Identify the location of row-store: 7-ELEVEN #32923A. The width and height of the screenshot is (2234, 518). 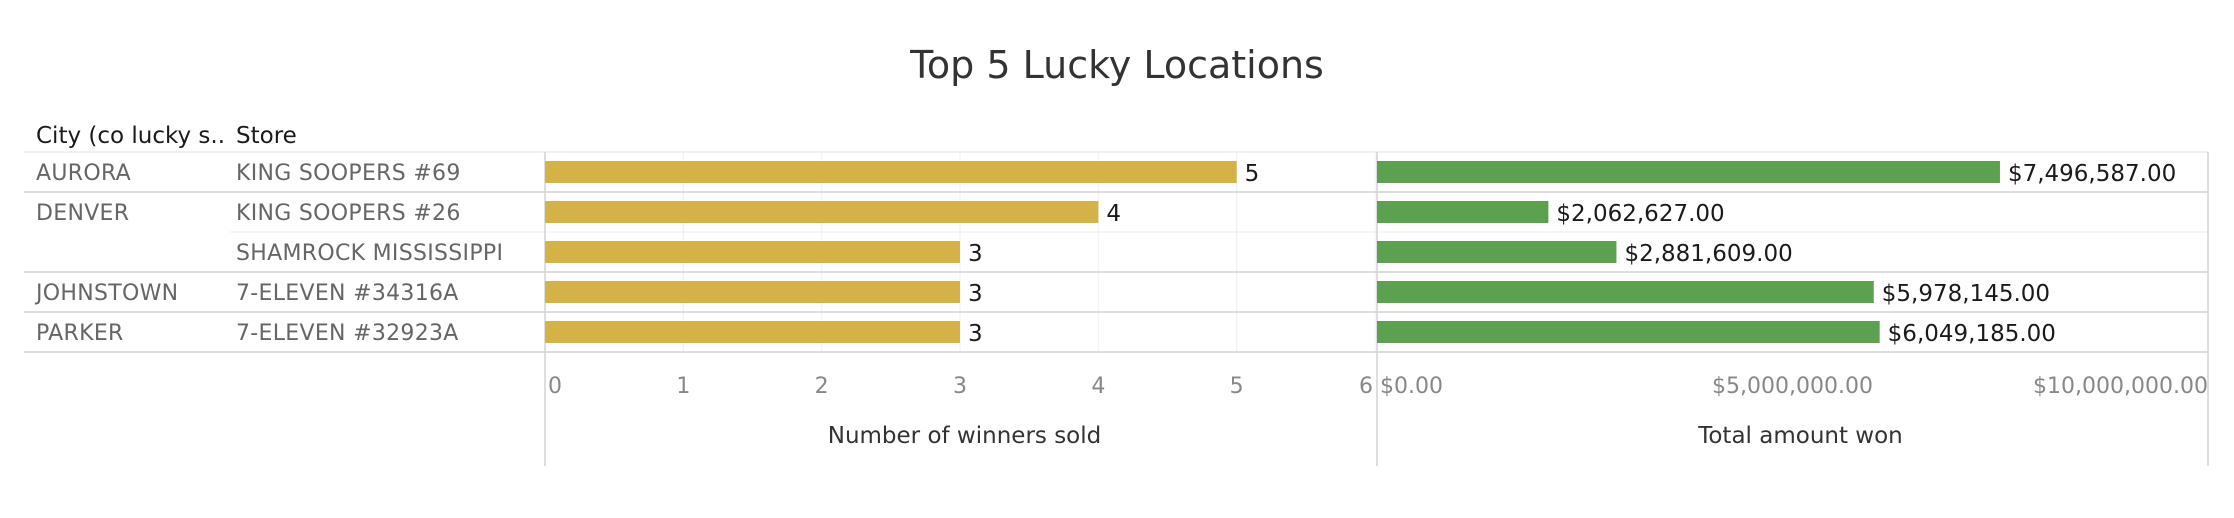
(347, 333).